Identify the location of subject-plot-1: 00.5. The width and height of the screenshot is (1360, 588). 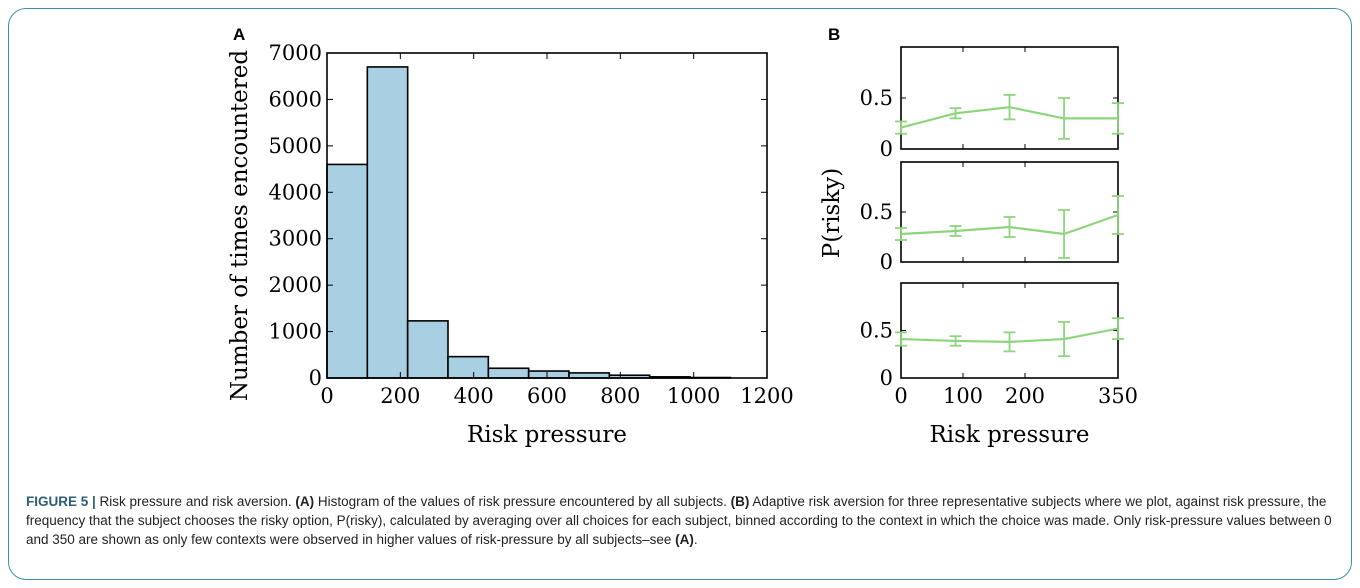
(992, 103).